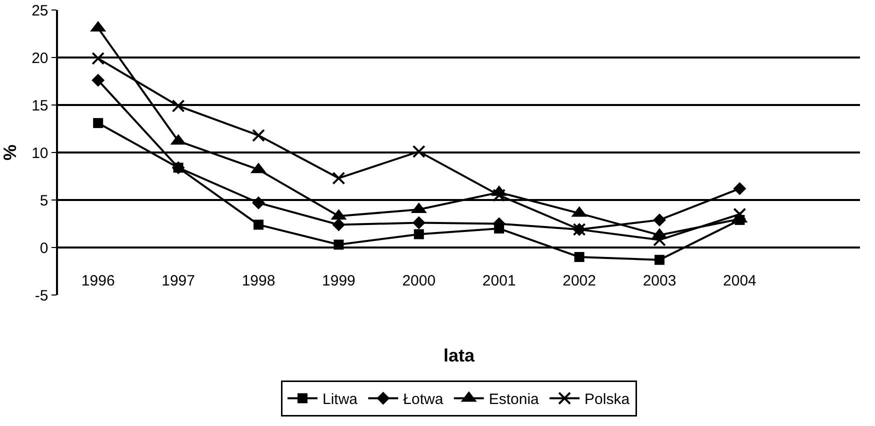 The image size is (875, 426). I want to click on x-tick-label: 2002, so click(579, 281).